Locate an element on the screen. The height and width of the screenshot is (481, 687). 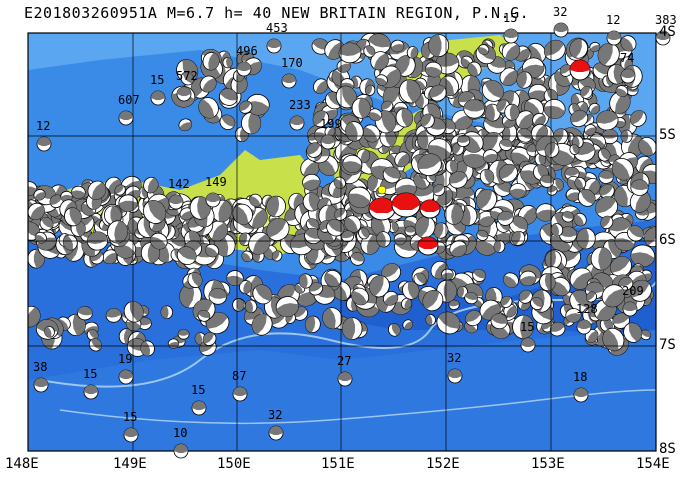
magnitude-label: 199 is located at coordinates (331, 124).